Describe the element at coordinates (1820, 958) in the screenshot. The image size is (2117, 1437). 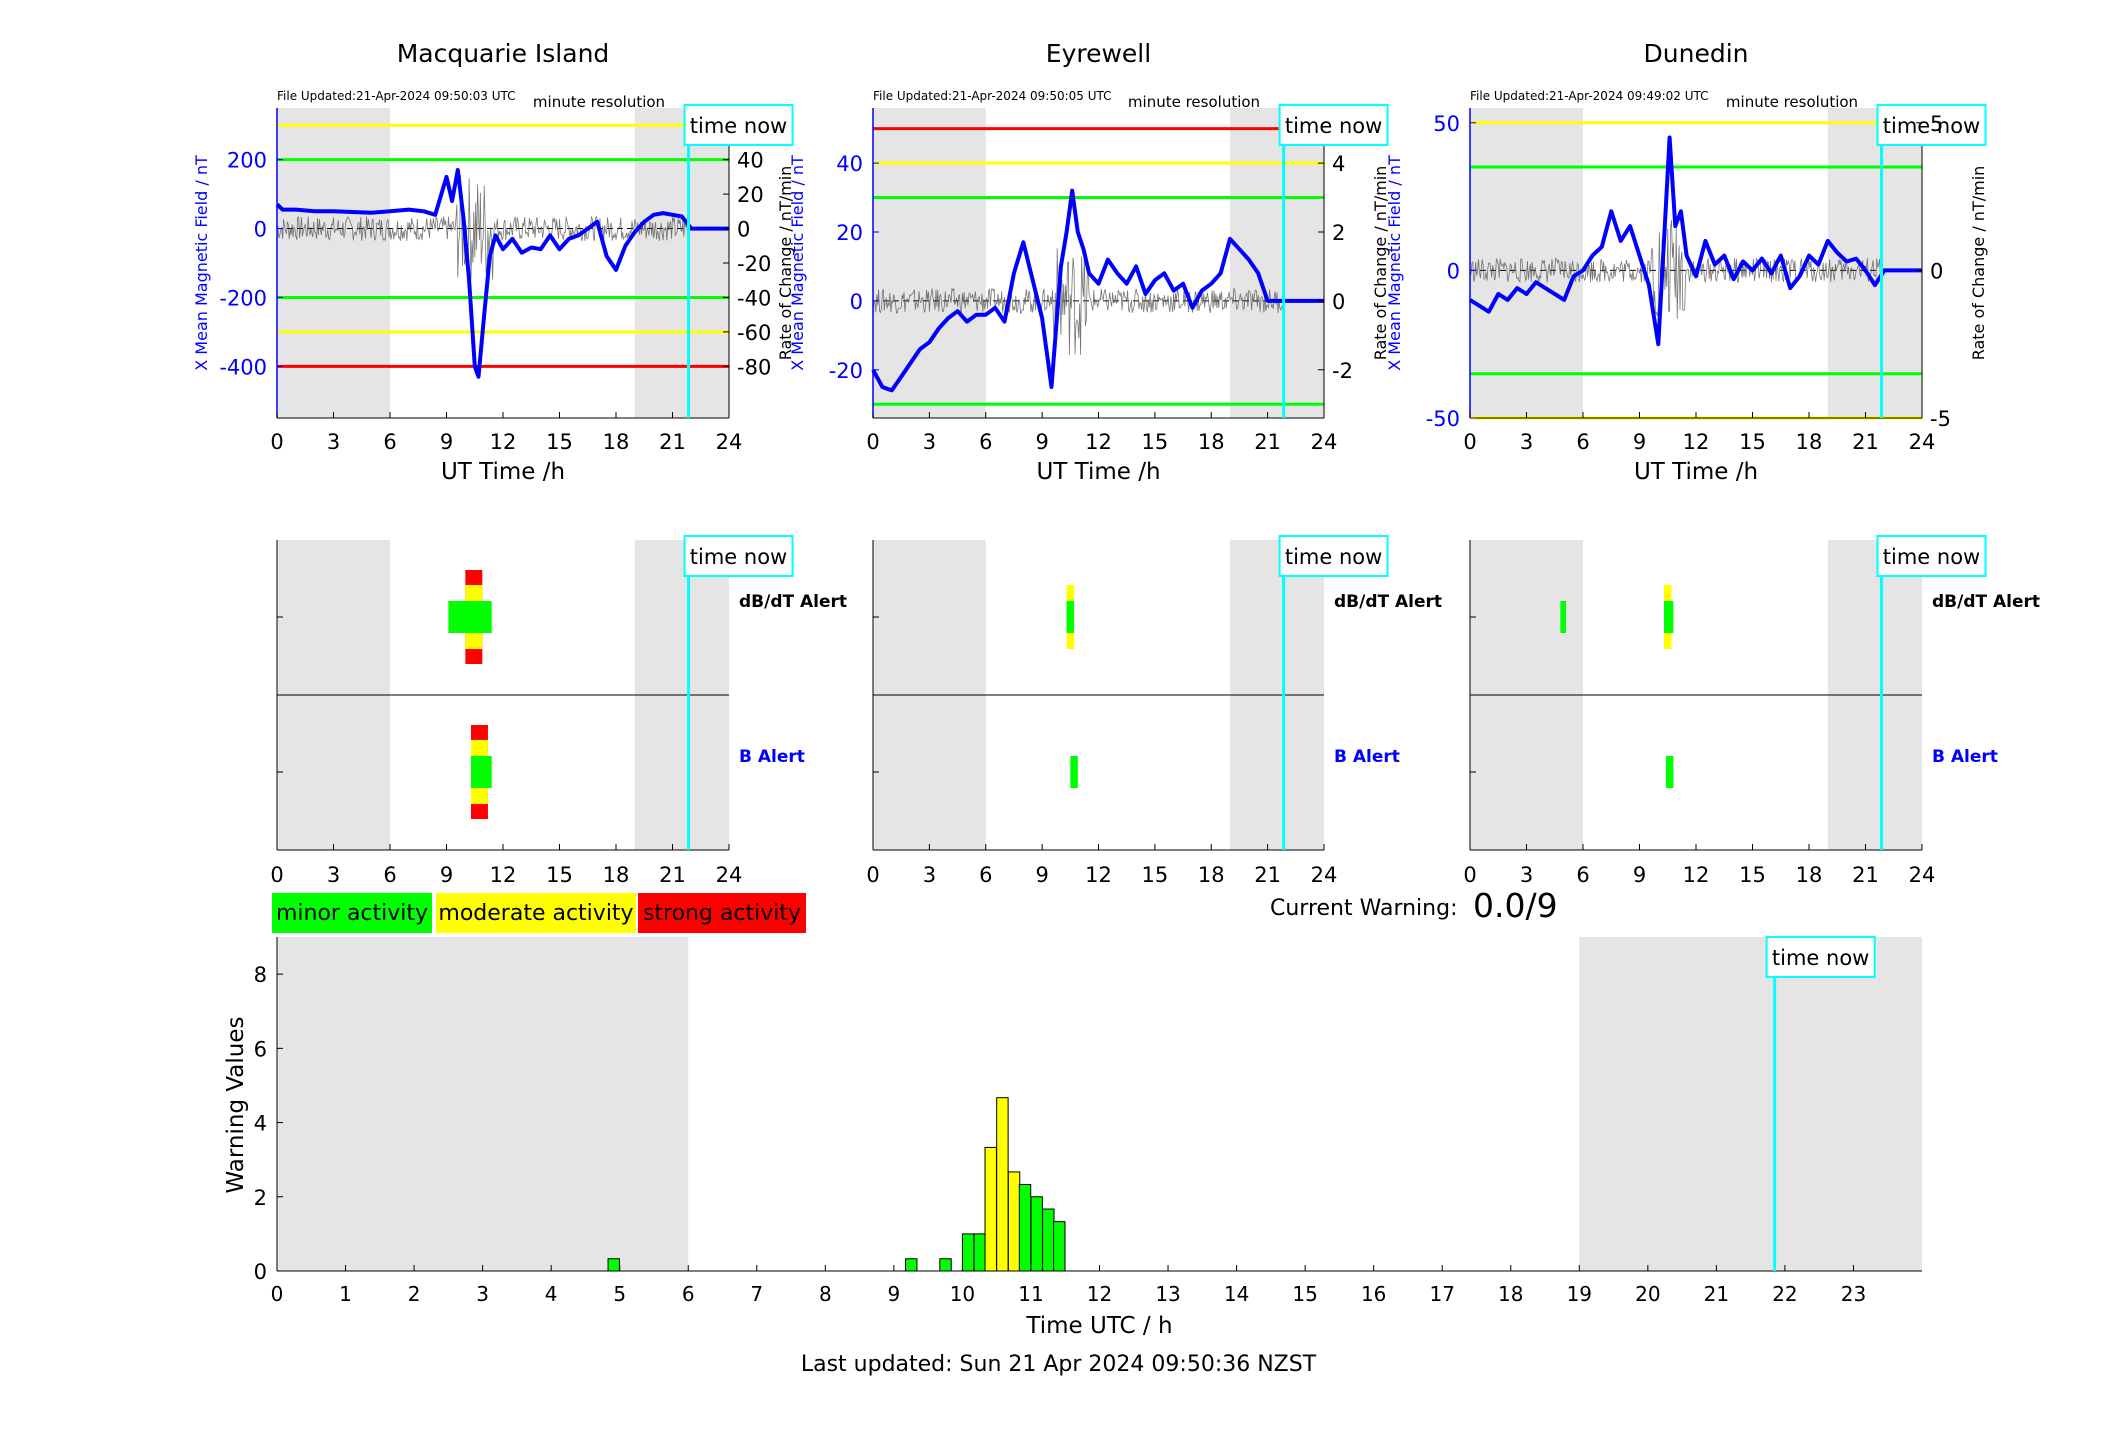
I see `warning-time-now-label: time now` at that location.